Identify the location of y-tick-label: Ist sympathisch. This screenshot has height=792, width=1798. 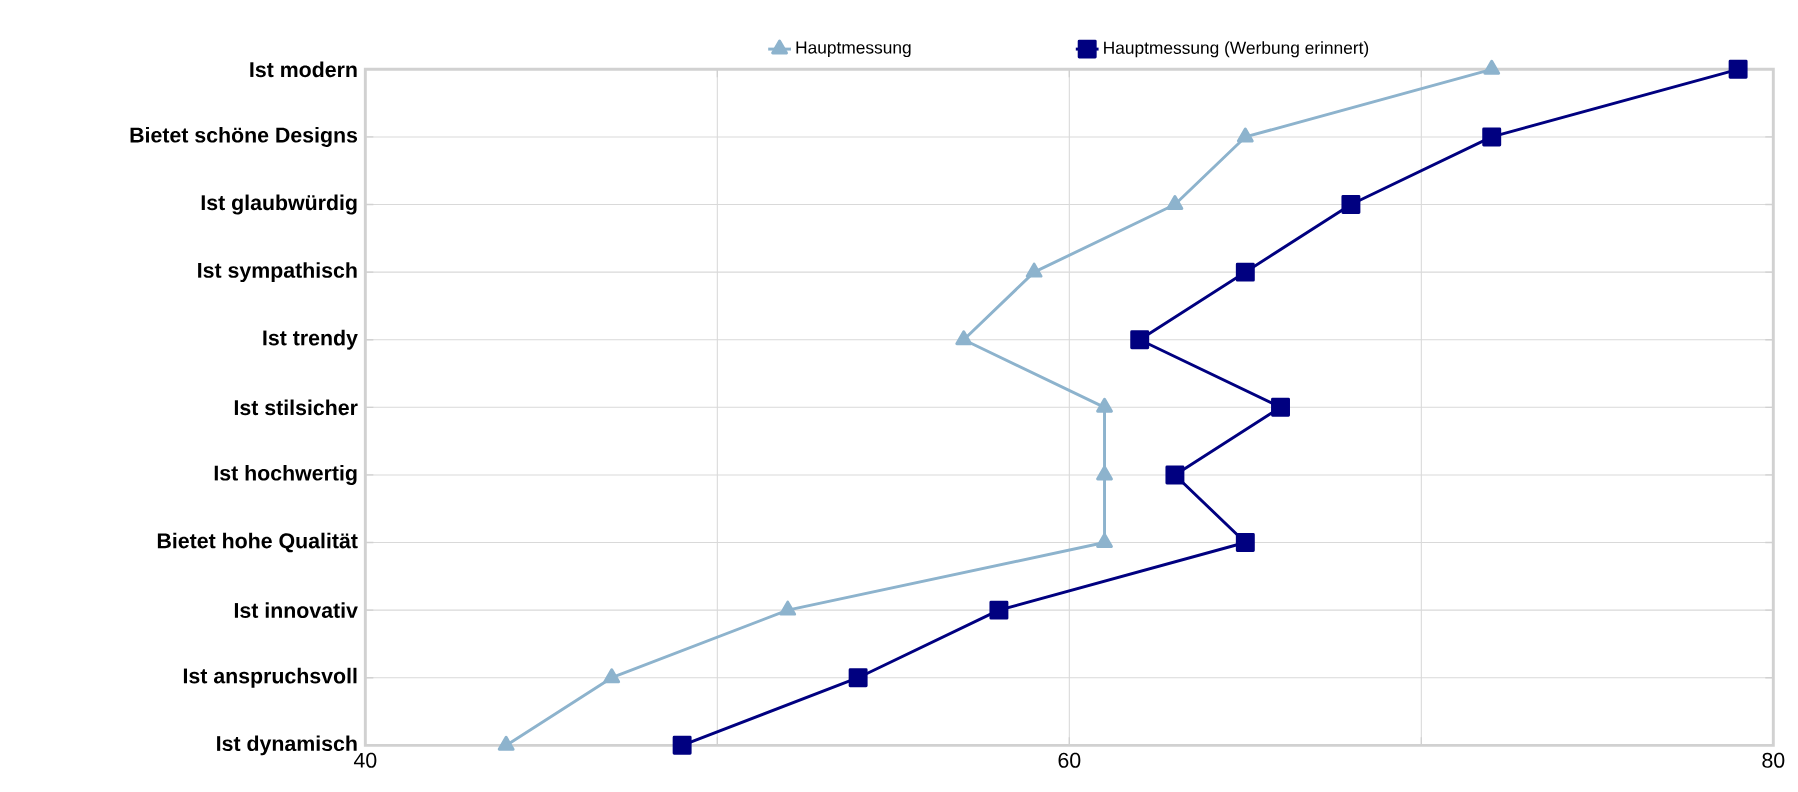
(277, 272).